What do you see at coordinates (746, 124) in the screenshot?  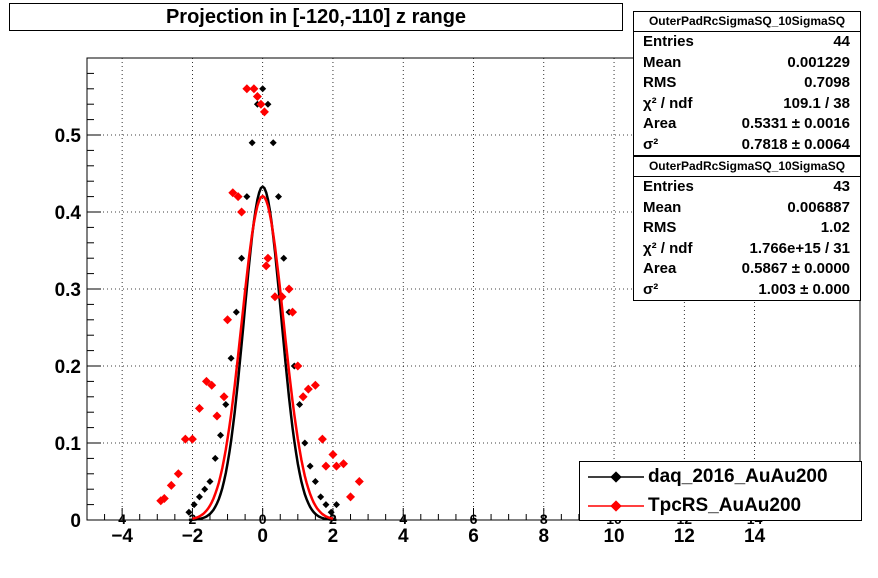 I see `stats-row-area: Area 0.5331 ± 0.0016` at bounding box center [746, 124].